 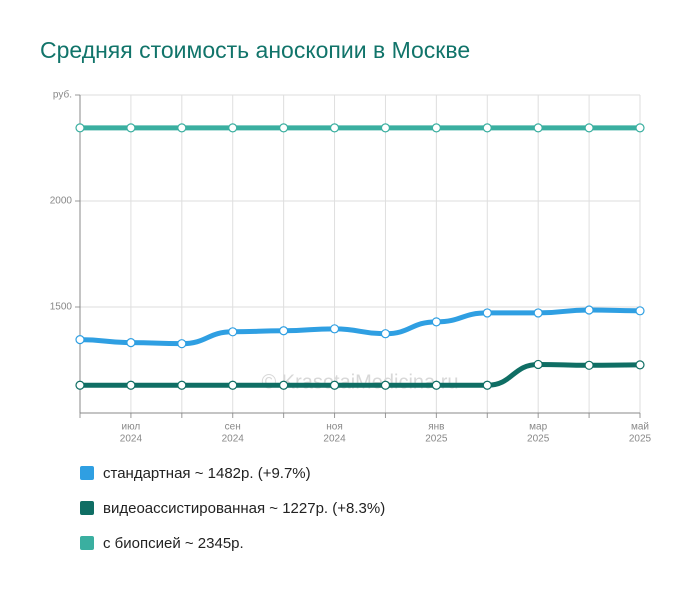 I want to click on y-tick-label: руб., so click(x=62, y=95).